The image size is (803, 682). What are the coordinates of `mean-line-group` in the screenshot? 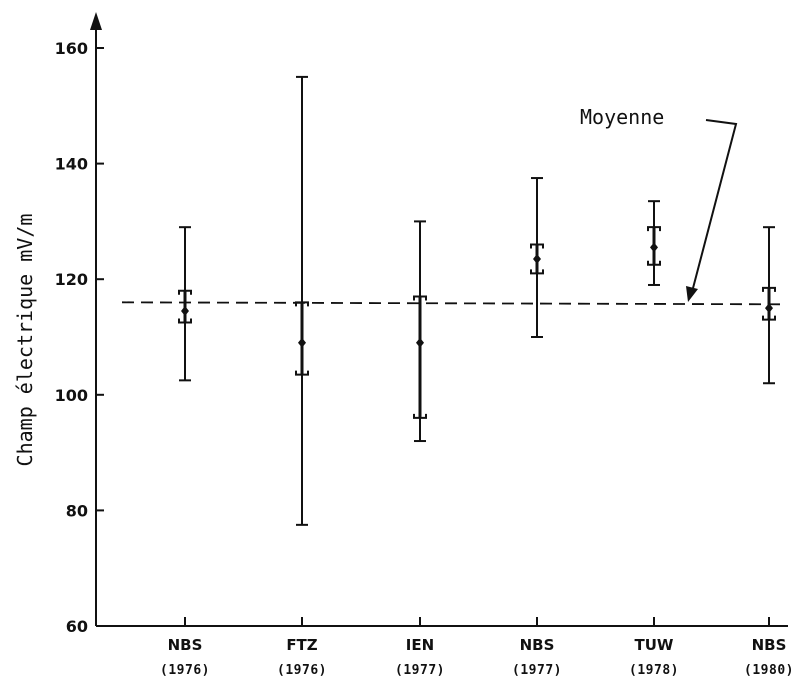 It's located at (453, 303).